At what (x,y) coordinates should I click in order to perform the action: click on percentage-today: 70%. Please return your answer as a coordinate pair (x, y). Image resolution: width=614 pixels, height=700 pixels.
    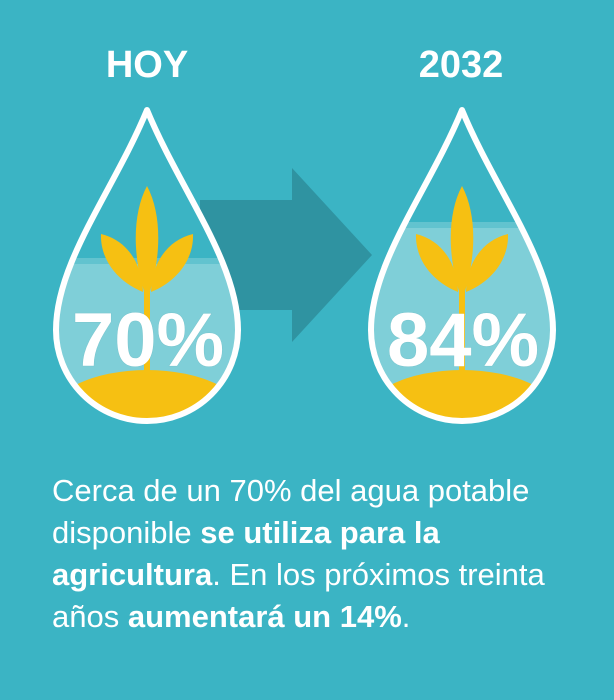
    Looking at the image, I should click on (148, 340).